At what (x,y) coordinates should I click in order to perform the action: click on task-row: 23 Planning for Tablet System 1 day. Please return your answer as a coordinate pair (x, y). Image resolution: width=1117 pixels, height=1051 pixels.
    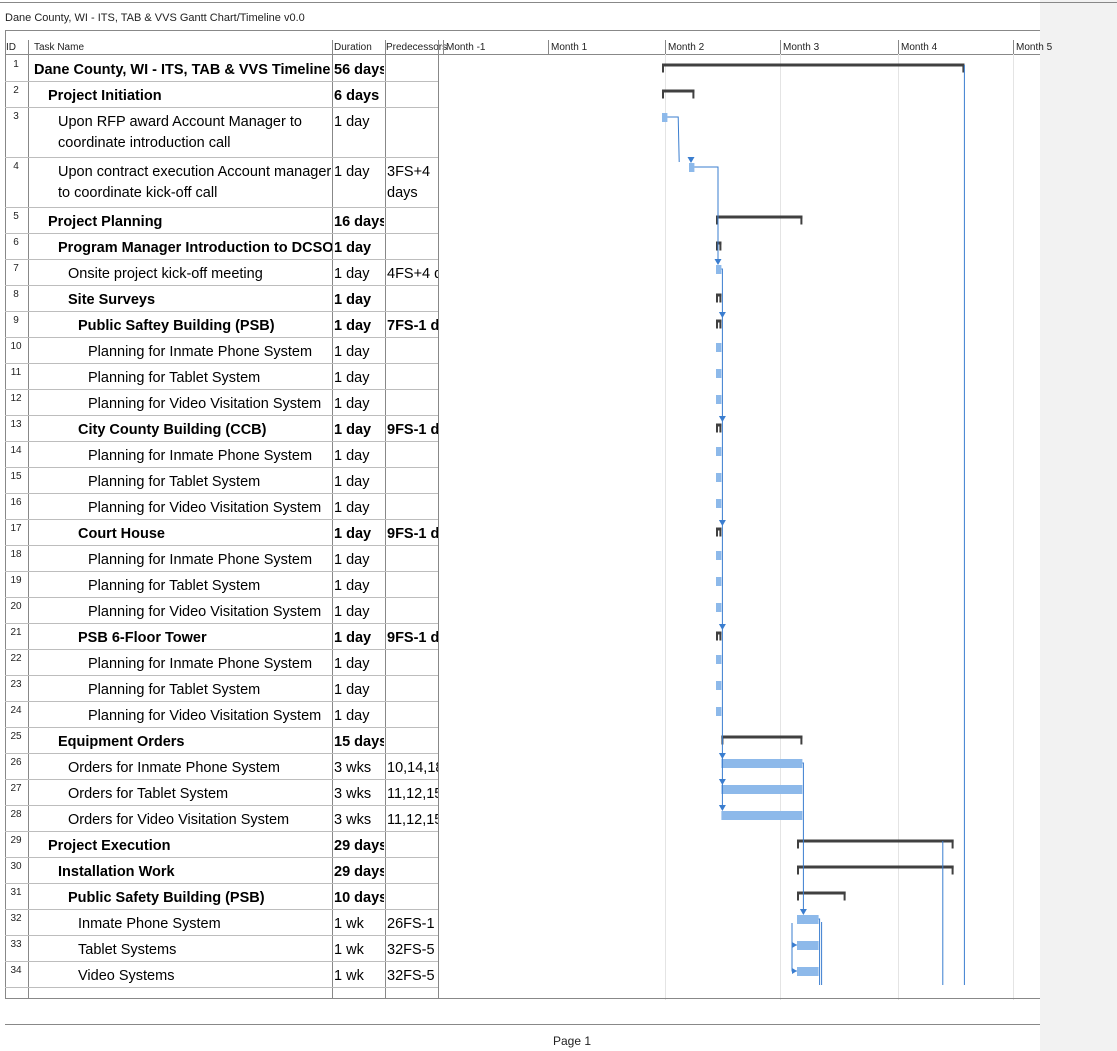
    Looking at the image, I should click on (221, 689).